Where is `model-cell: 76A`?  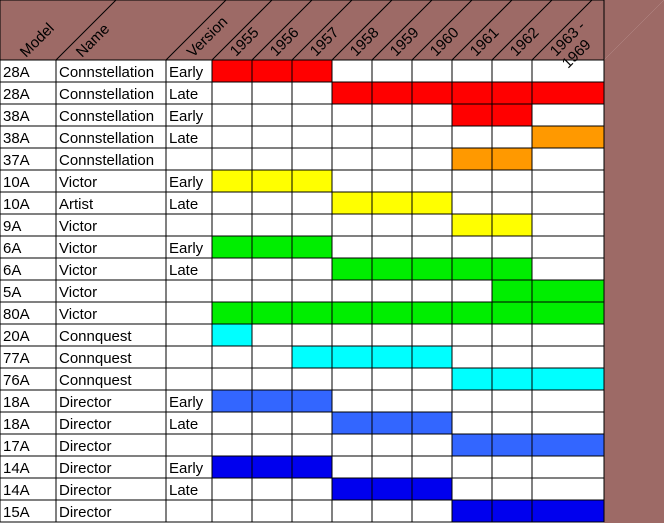
model-cell: 76A is located at coordinates (16, 380).